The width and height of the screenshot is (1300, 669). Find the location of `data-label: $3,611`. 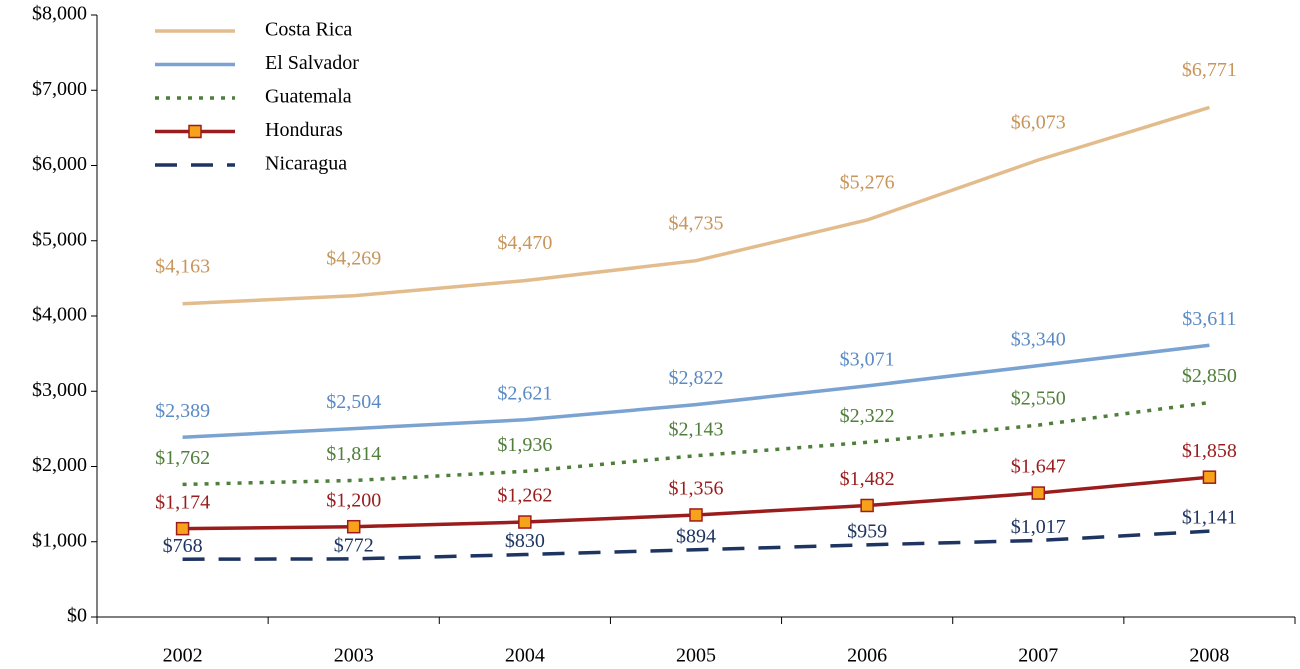

data-label: $3,611 is located at coordinates (1209, 319).